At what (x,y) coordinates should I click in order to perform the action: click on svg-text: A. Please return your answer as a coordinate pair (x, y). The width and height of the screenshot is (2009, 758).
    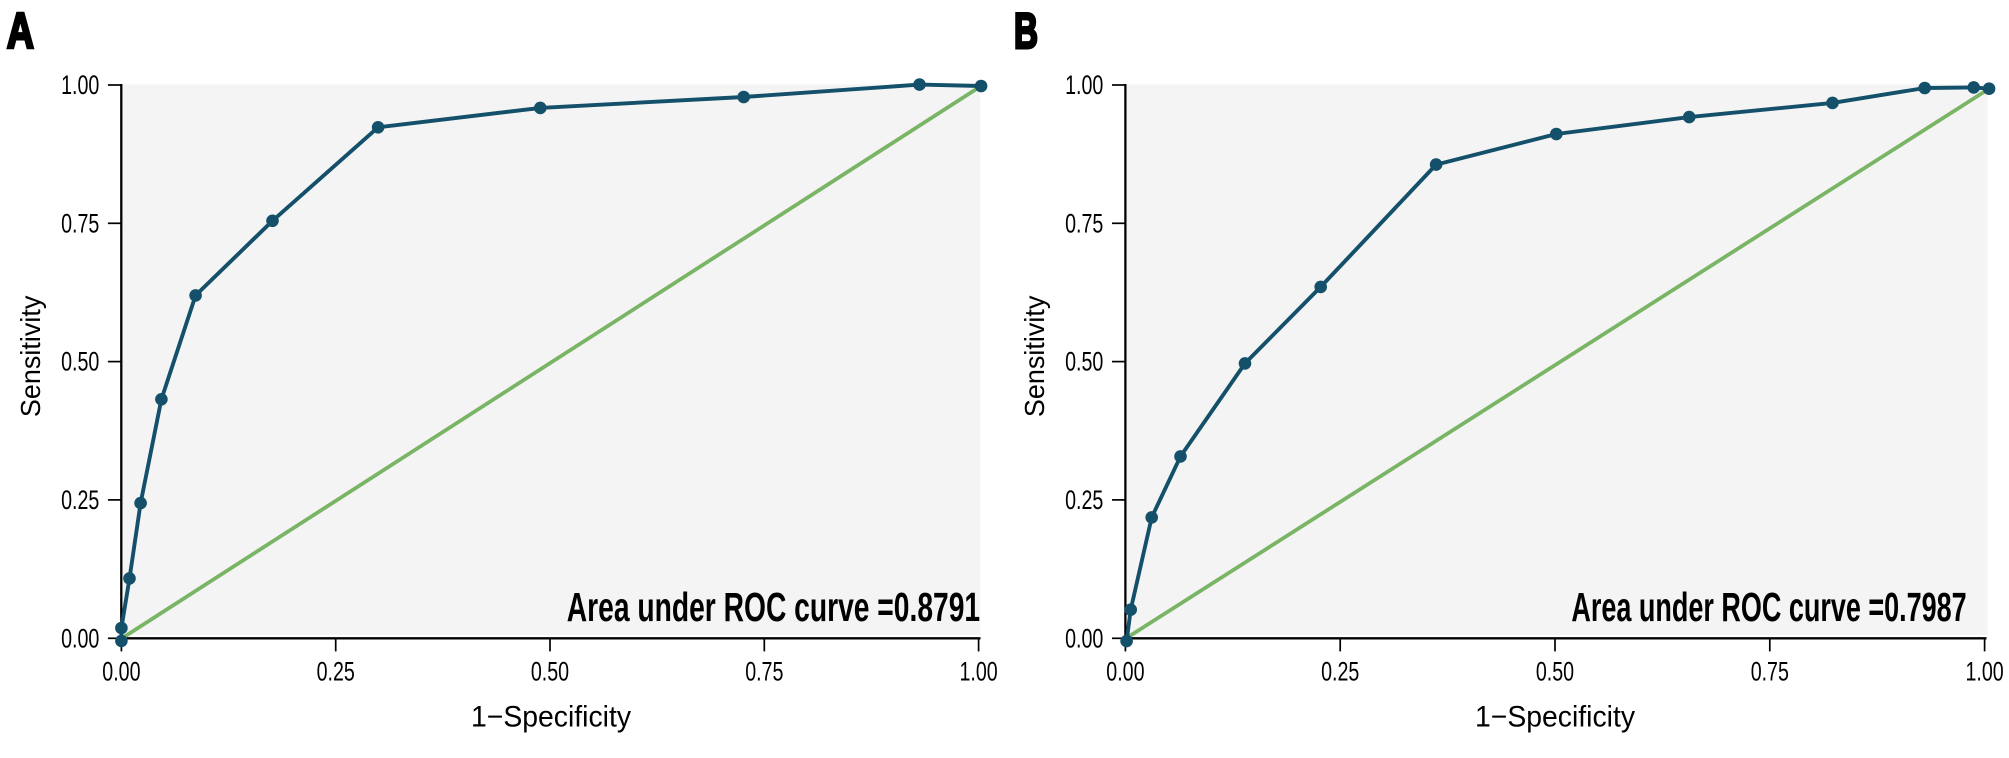
    Looking at the image, I should click on (20, 30).